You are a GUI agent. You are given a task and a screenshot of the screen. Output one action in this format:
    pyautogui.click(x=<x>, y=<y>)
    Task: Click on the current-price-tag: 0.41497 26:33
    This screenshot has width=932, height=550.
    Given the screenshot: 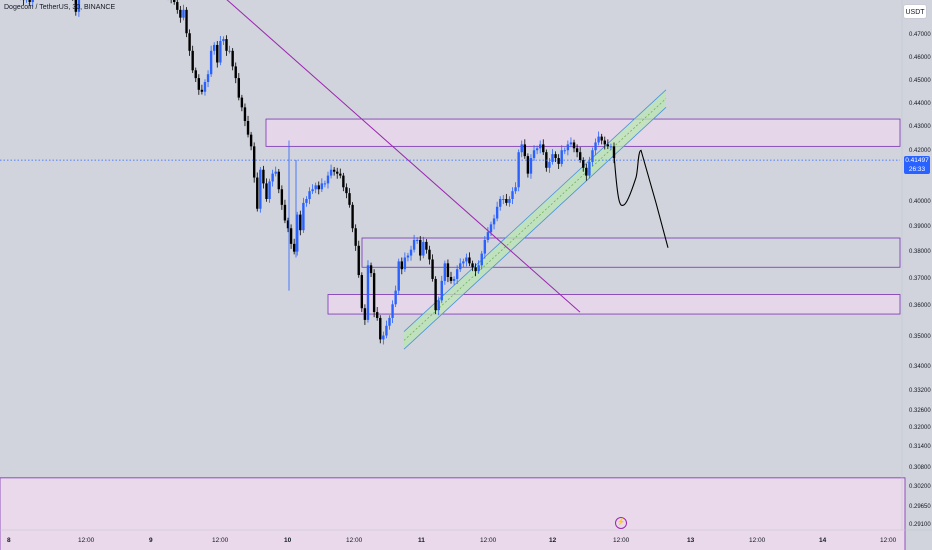 What is the action you would take?
    pyautogui.click(x=917, y=165)
    